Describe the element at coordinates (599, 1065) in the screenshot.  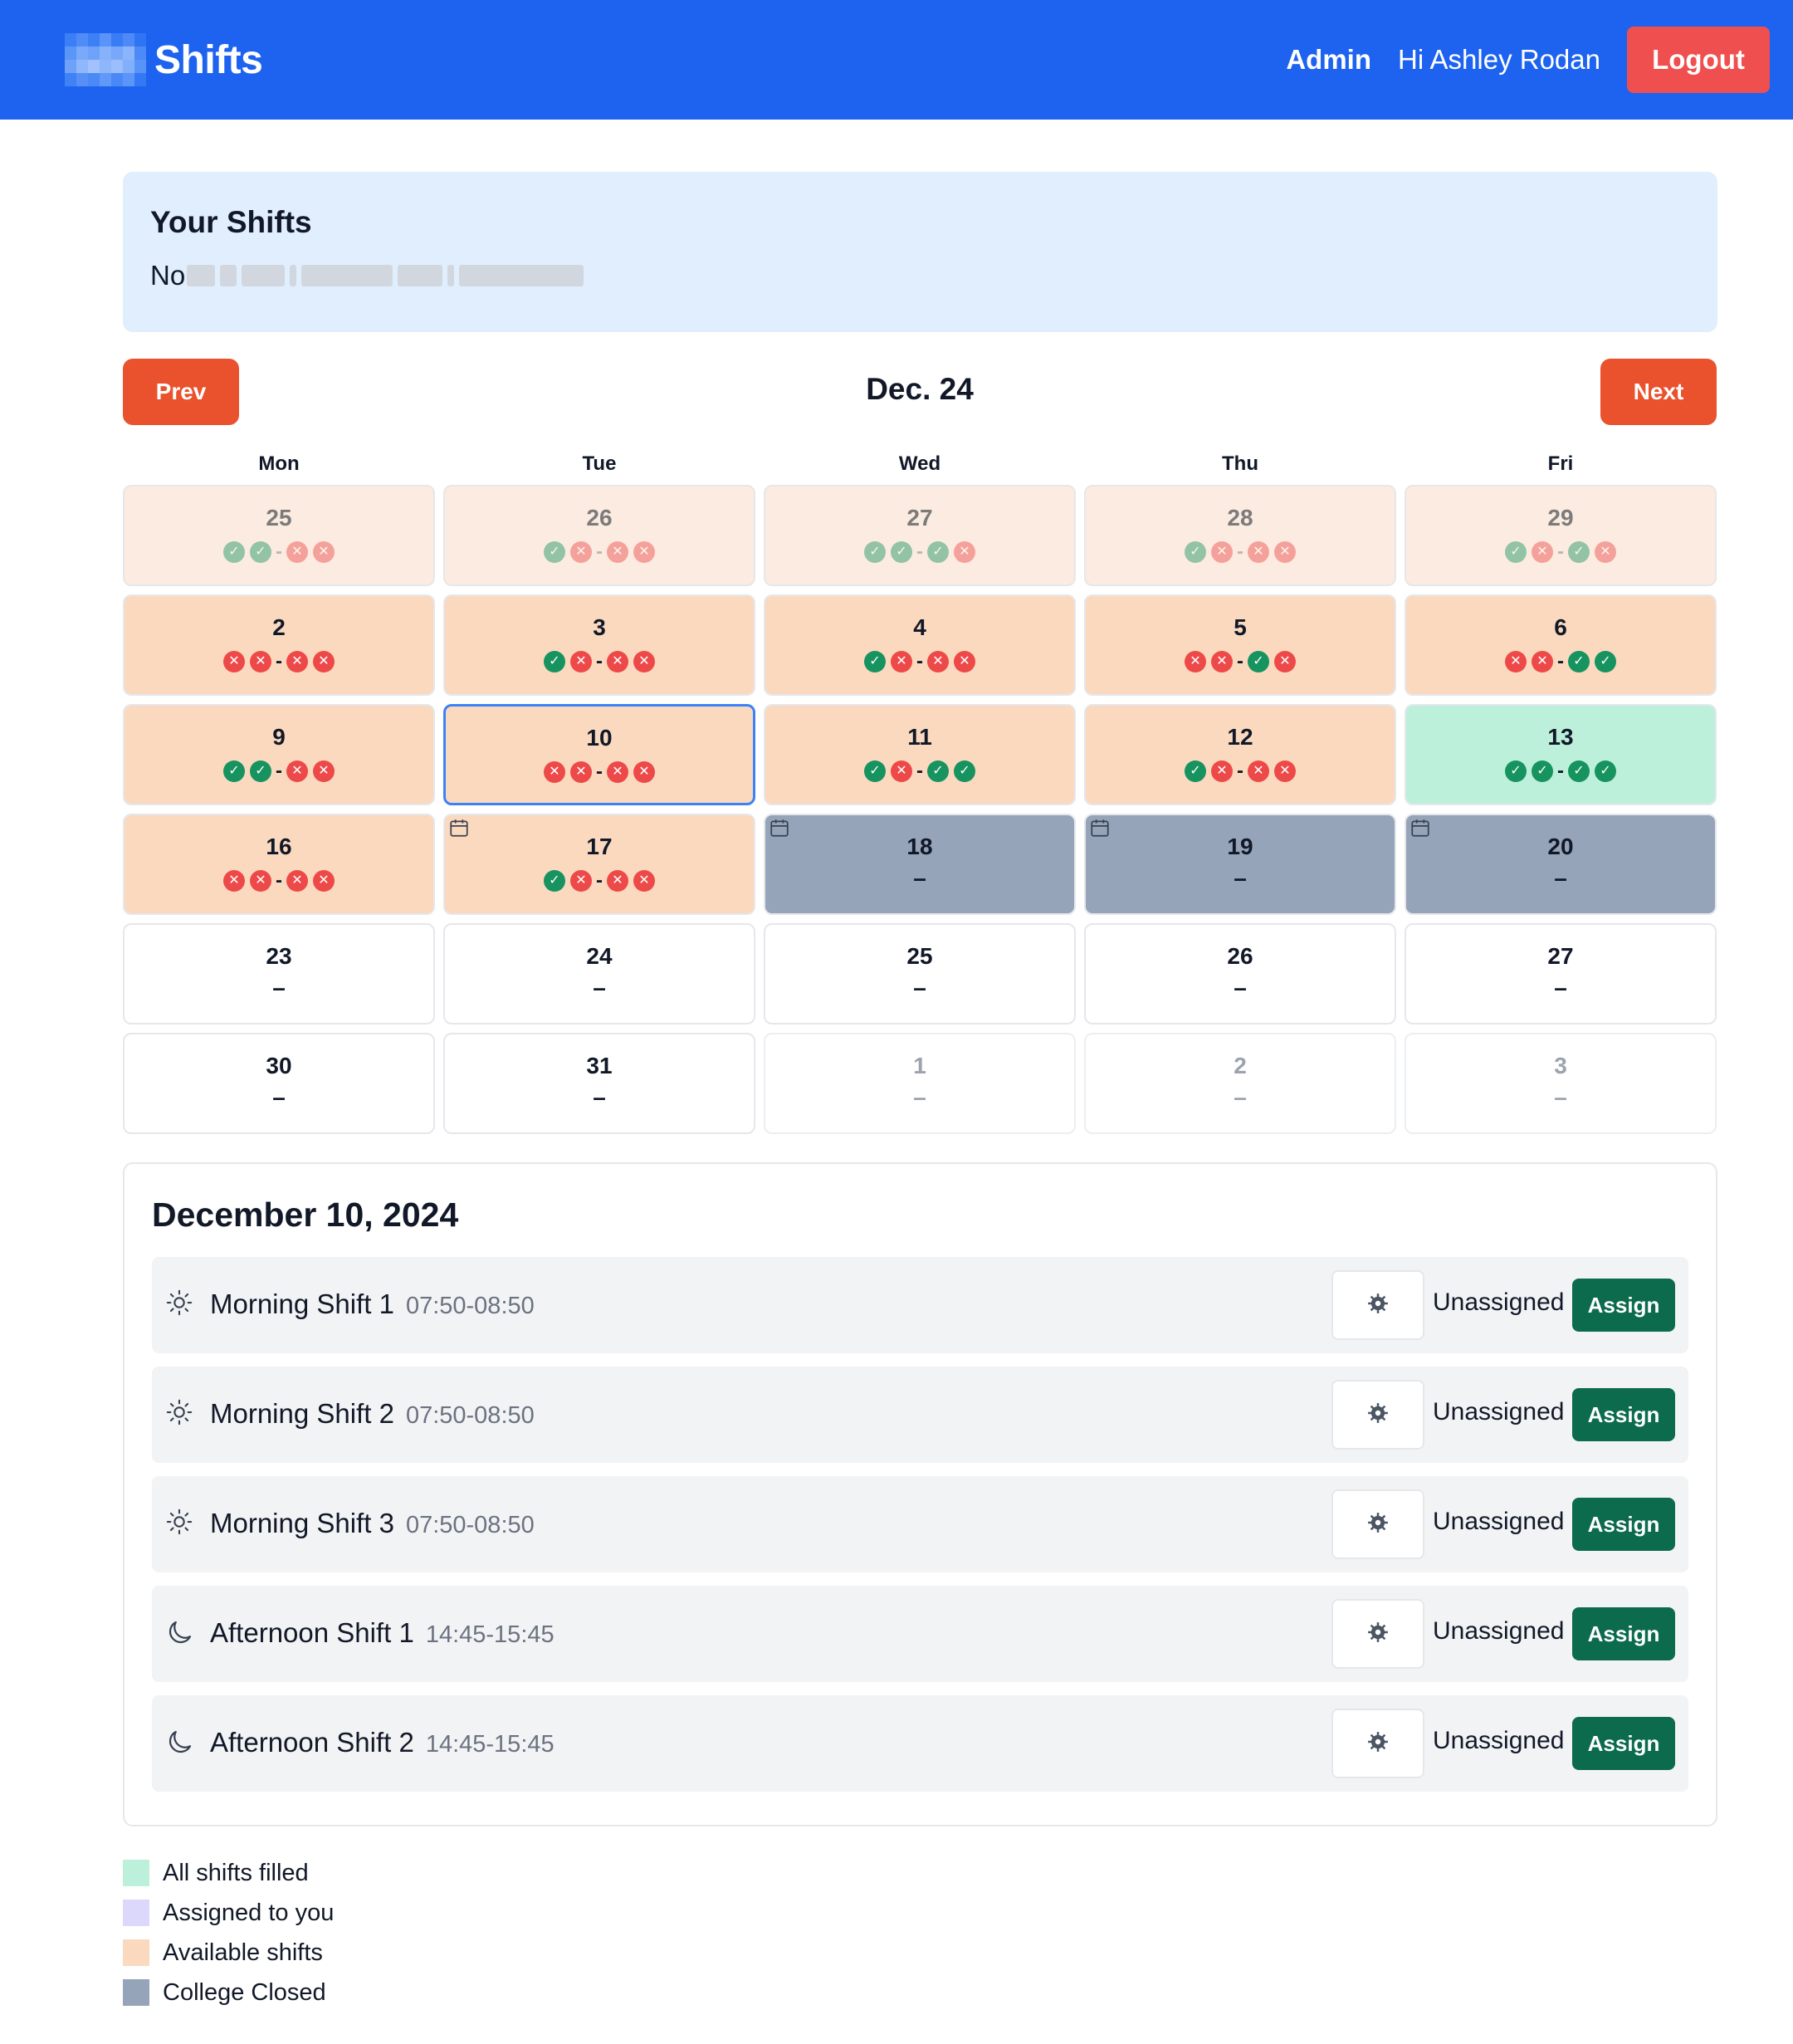
I see `day-number: 31` at that location.